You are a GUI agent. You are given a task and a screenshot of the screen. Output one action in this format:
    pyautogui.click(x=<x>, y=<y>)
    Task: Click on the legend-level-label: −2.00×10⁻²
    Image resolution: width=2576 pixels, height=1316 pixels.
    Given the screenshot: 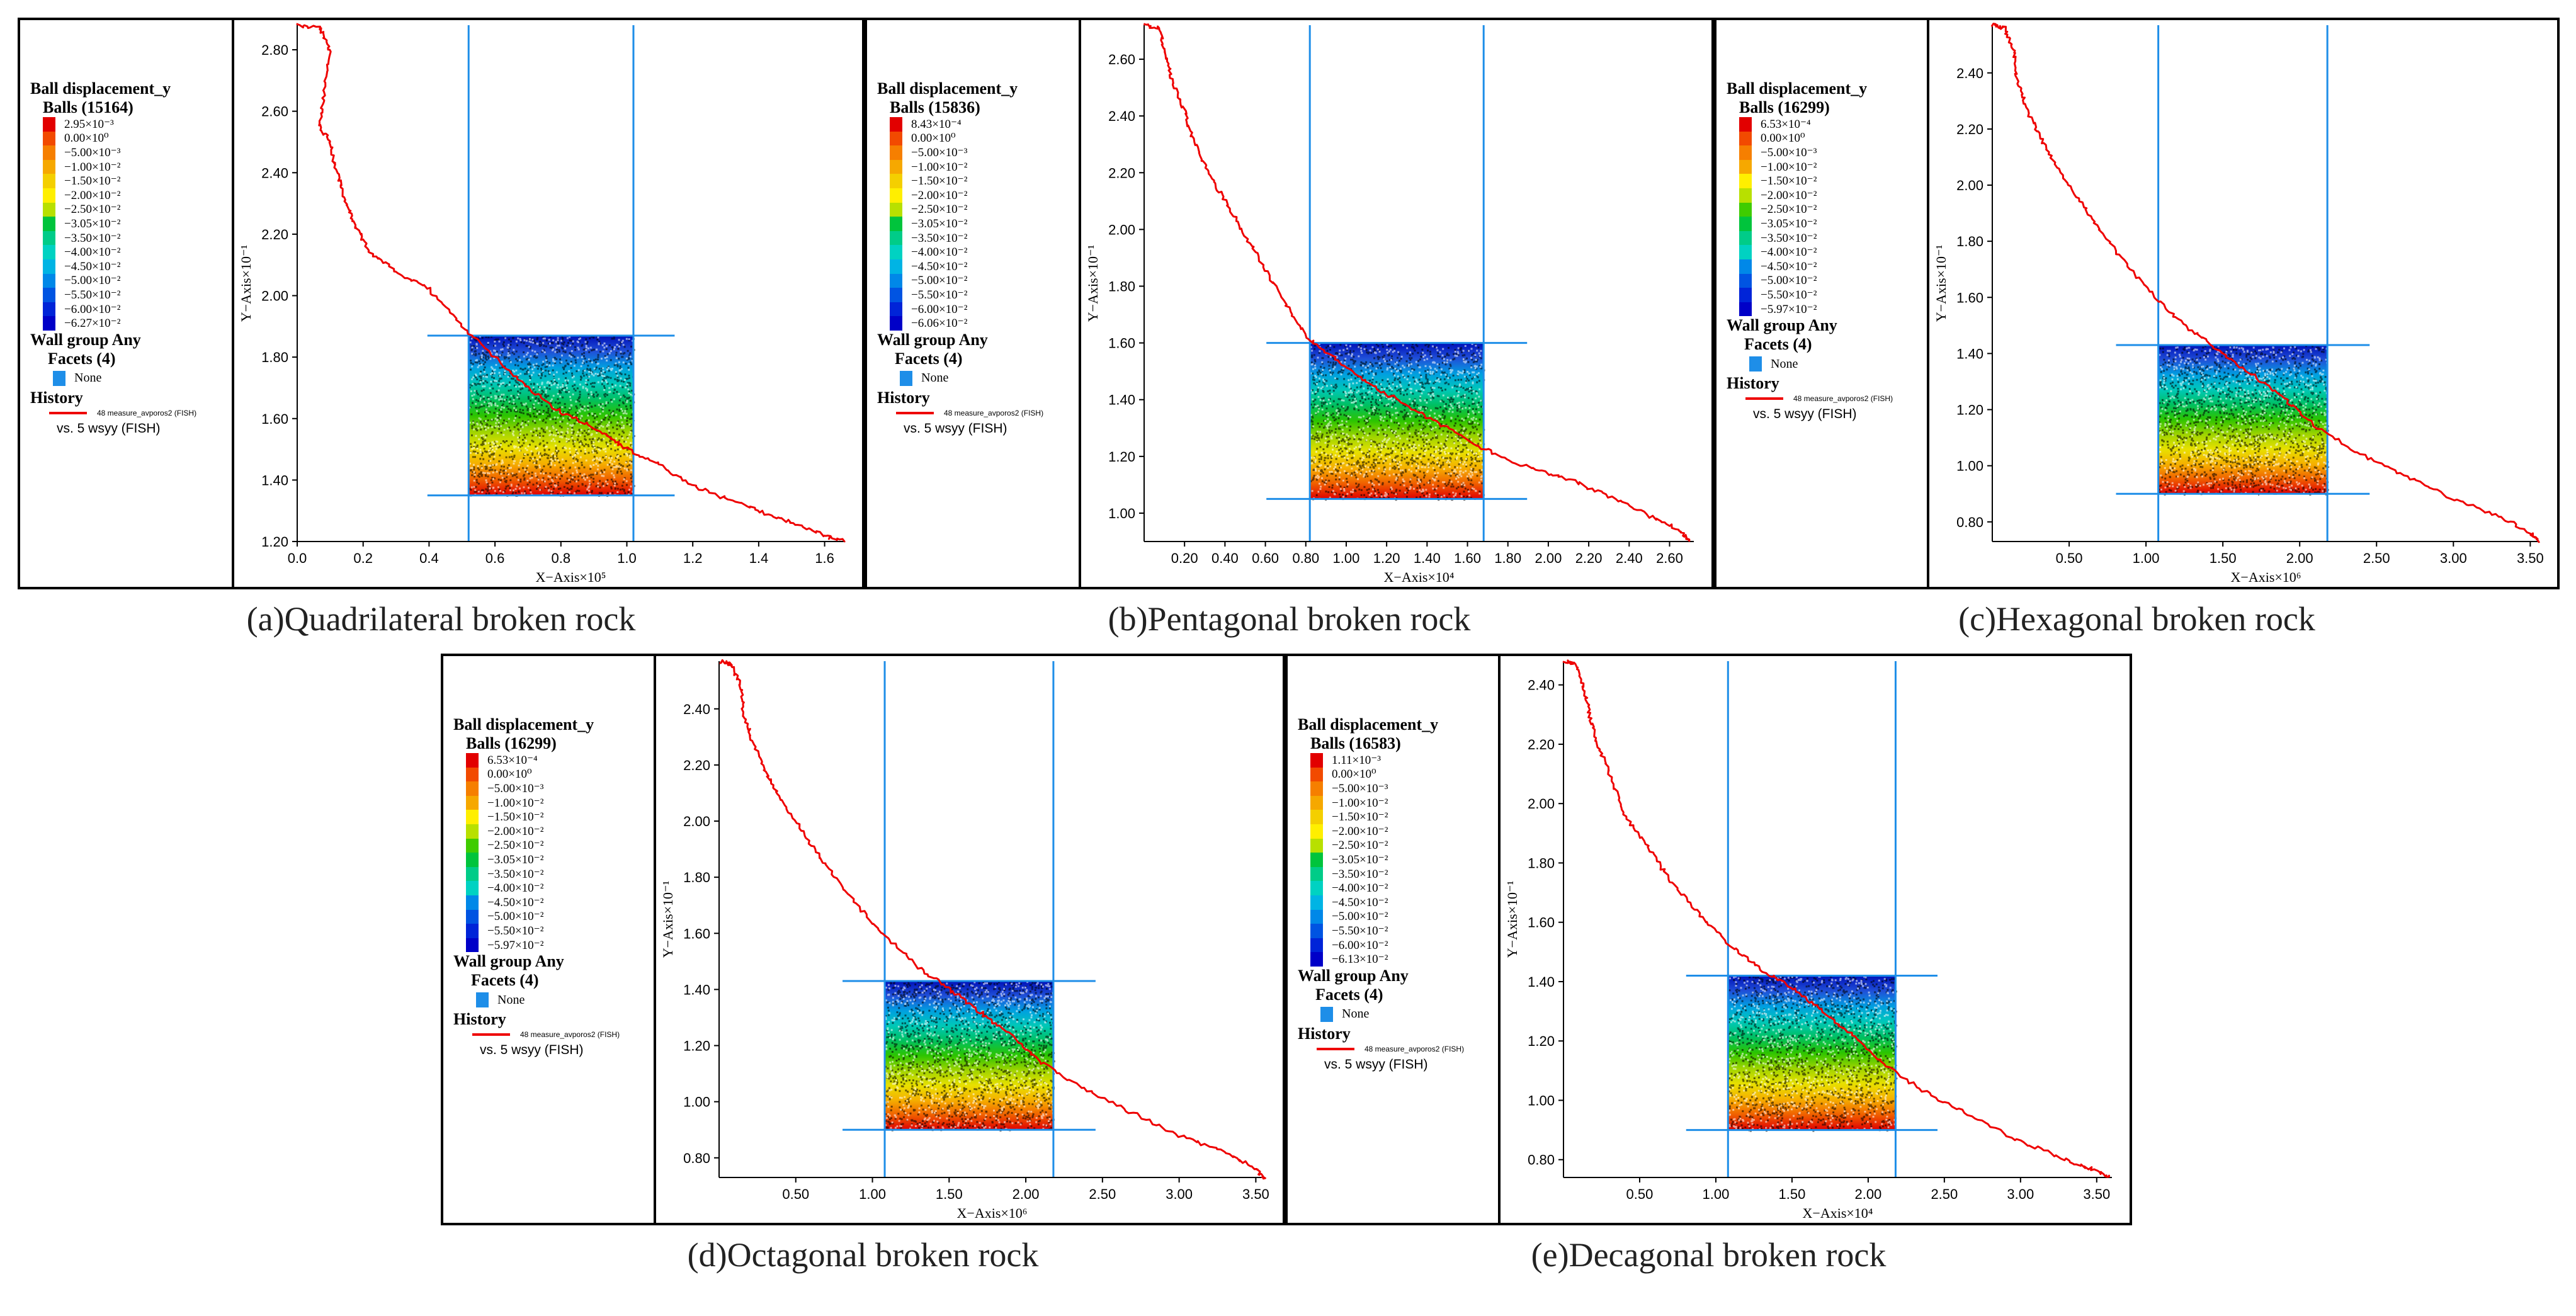 What is the action you would take?
    pyautogui.click(x=1789, y=195)
    